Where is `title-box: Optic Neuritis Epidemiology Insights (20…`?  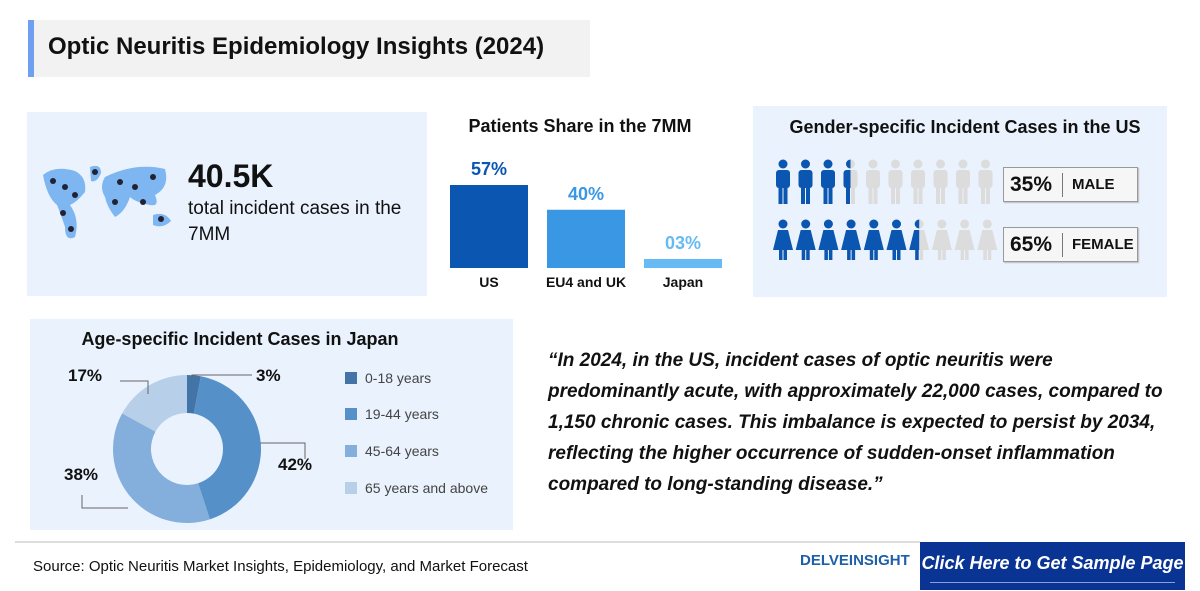 title-box: Optic Neuritis Epidemiology Insights (20… is located at coordinates (309, 48).